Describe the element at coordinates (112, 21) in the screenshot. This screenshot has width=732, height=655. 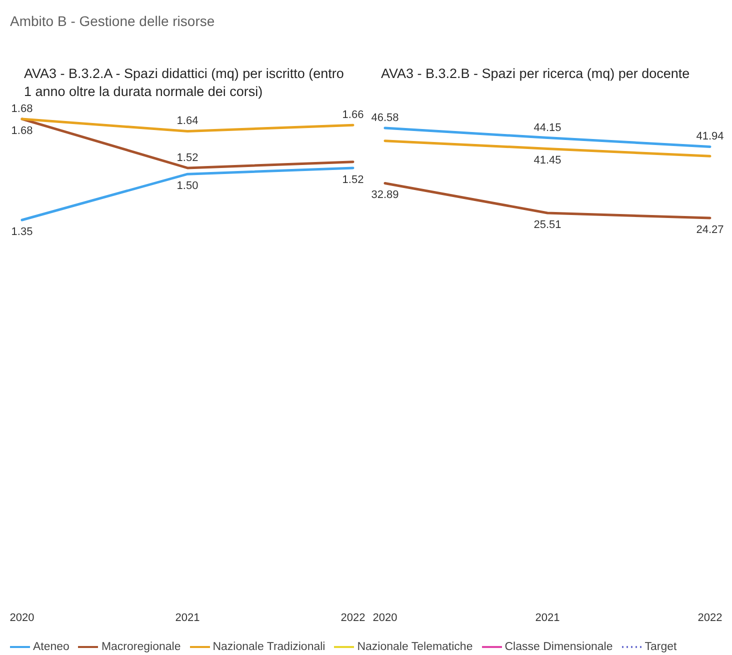
I see `chart-title: Ambito B - Gestione delle risorse` at that location.